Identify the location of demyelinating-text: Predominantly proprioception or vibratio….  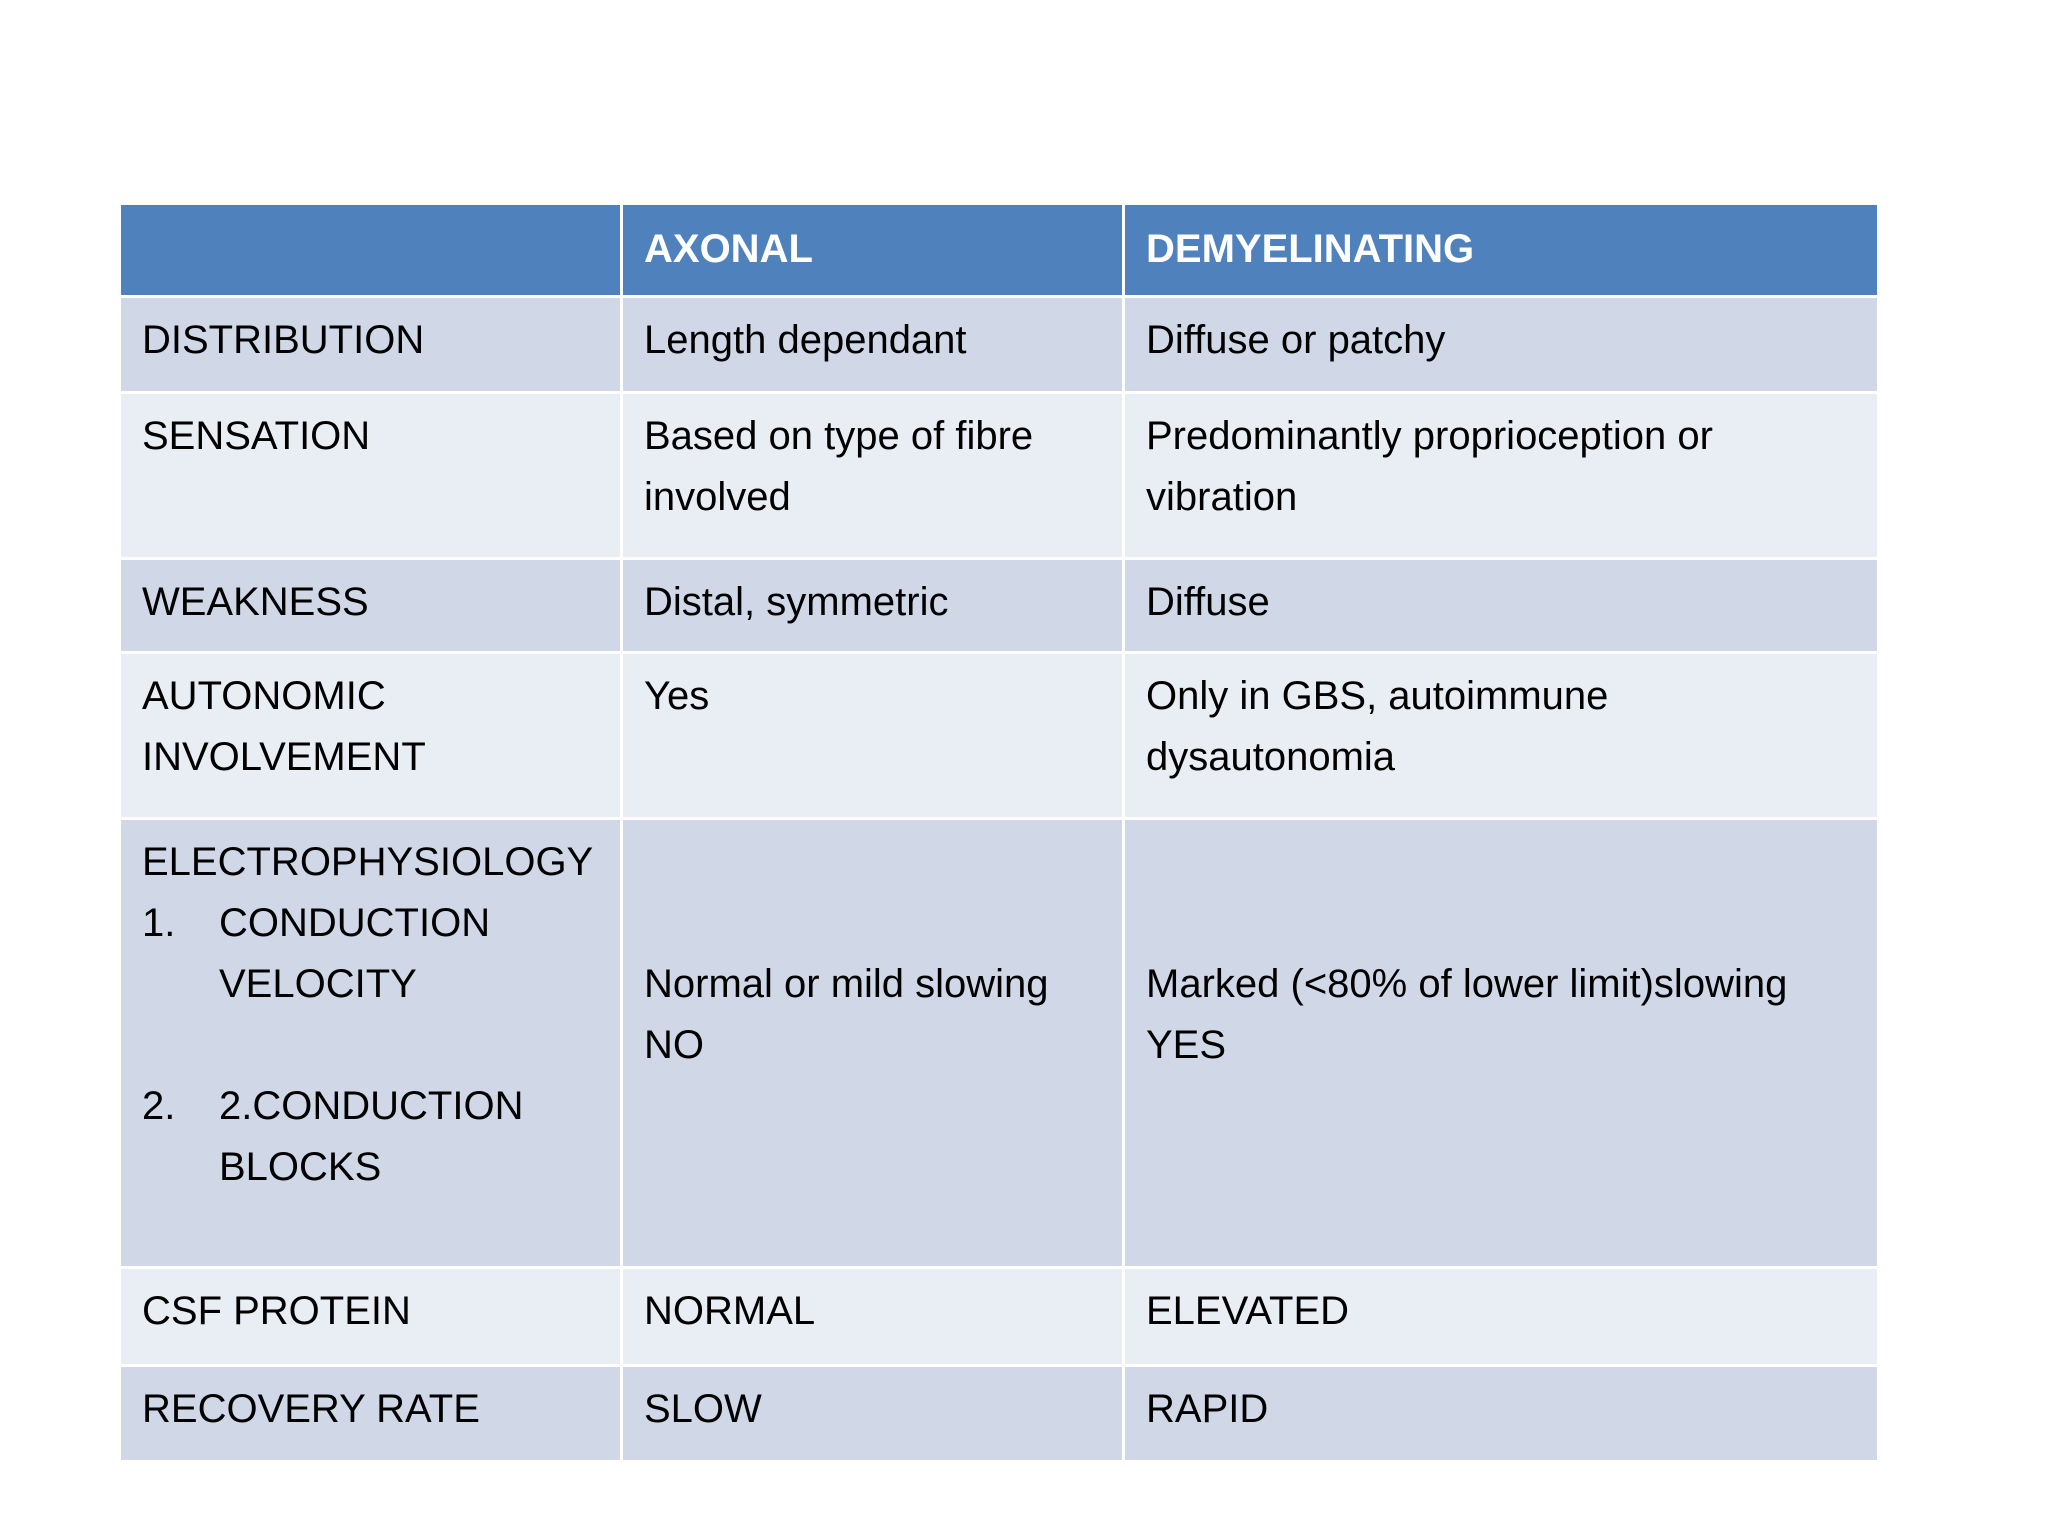
(1429, 466).